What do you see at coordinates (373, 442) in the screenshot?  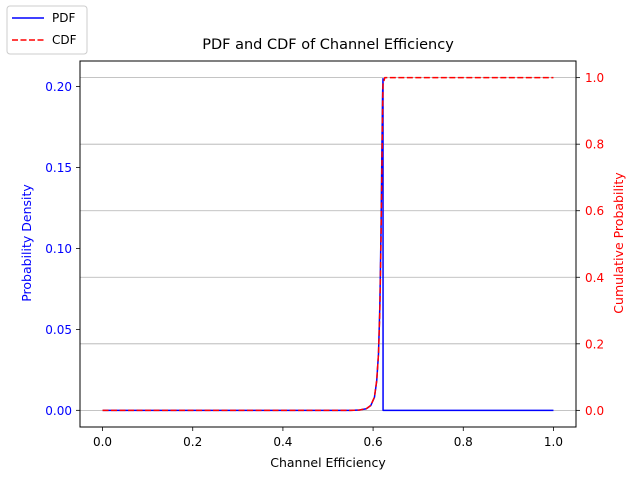 I see `x-tick-label: 0.6` at bounding box center [373, 442].